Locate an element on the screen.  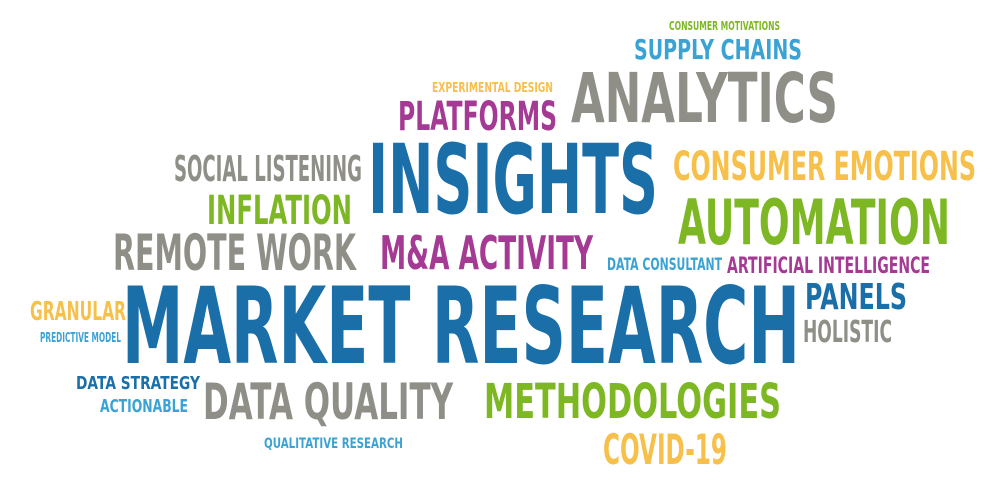
word-insights: INSIGHTS is located at coordinates (513, 180).